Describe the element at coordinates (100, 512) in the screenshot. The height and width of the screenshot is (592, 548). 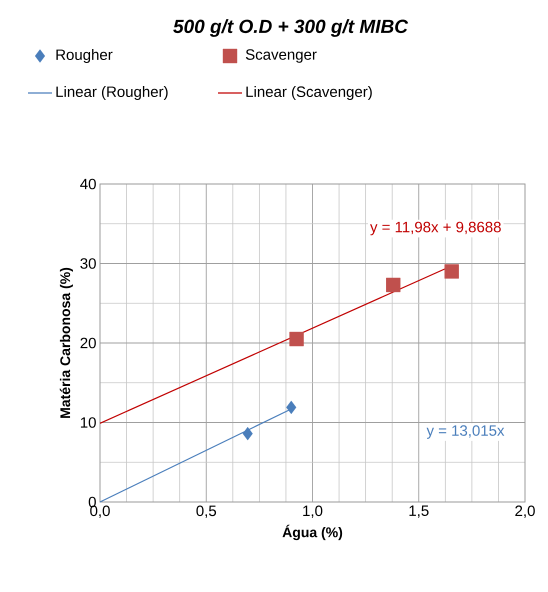
I see `x-tick-label: 0,0` at that location.